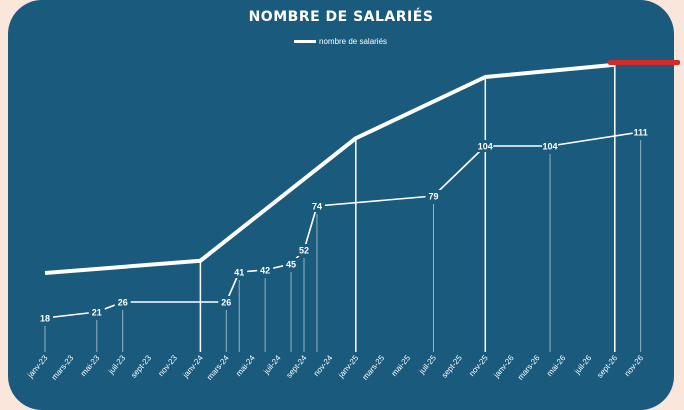 The height and width of the screenshot is (410, 684). What do you see at coordinates (37, 366) in the screenshot?
I see `x-tick-label: janv-23` at bounding box center [37, 366].